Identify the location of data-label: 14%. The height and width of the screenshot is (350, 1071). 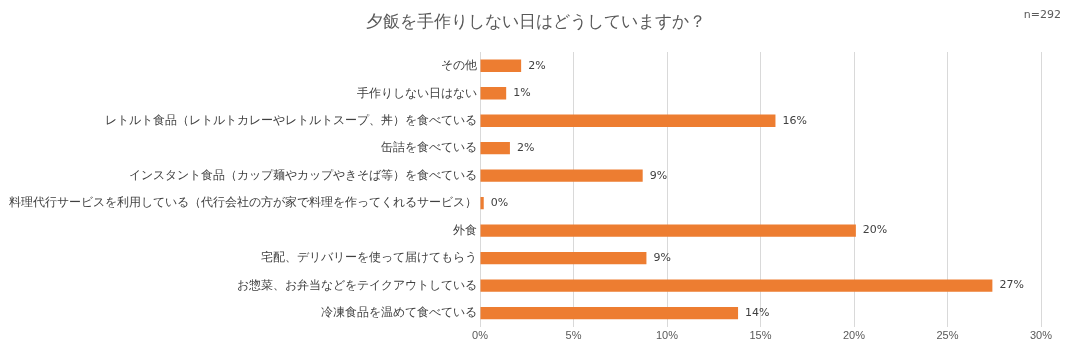
(757, 312).